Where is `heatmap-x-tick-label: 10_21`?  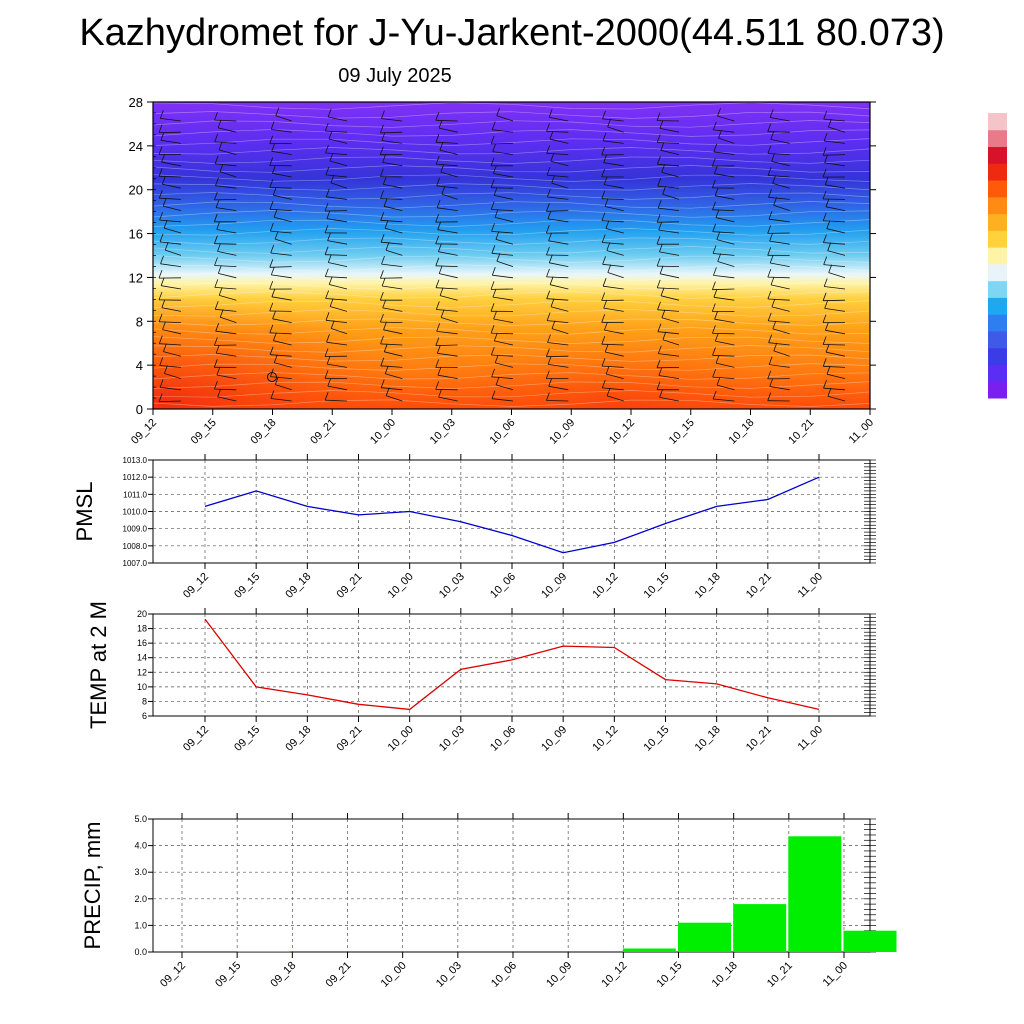 heatmap-x-tick-label: 10_21 is located at coordinates (801, 432).